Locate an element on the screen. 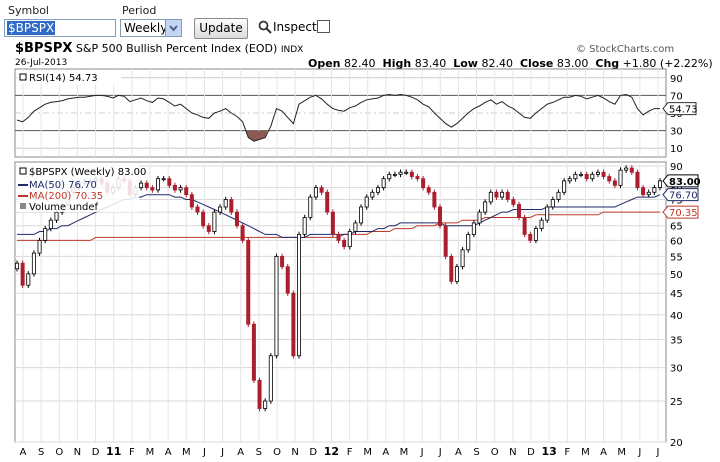 Image resolution: width=720 pixels, height=462 pixels. x-tick-label: A is located at coordinates (458, 452).